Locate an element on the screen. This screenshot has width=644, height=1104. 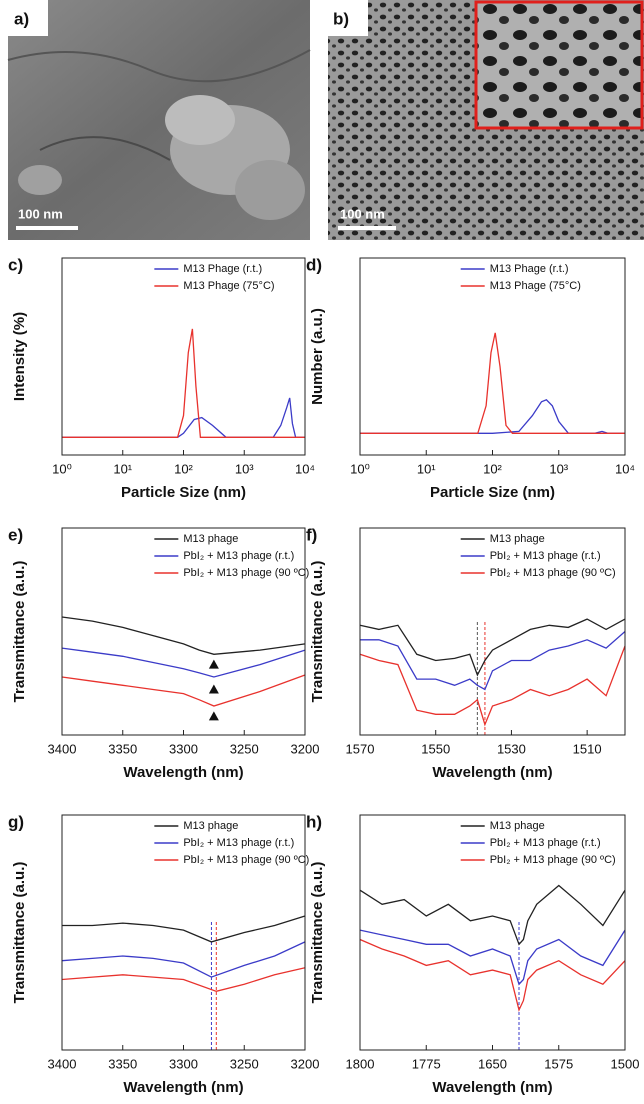
panel-label: a) is located at coordinates (21, 18).